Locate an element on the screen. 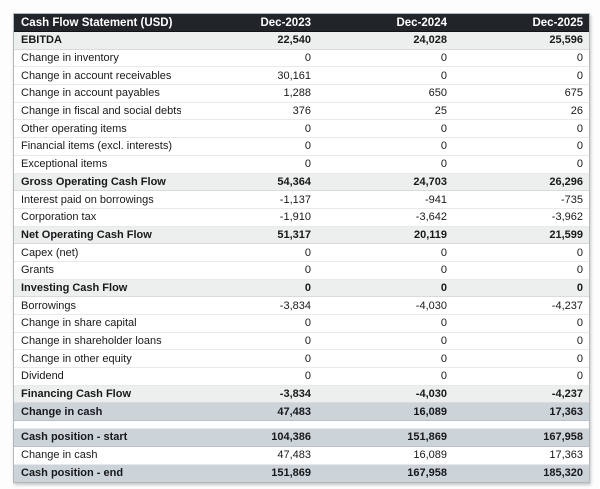  cell-value: 16,089 is located at coordinates (430, 455).